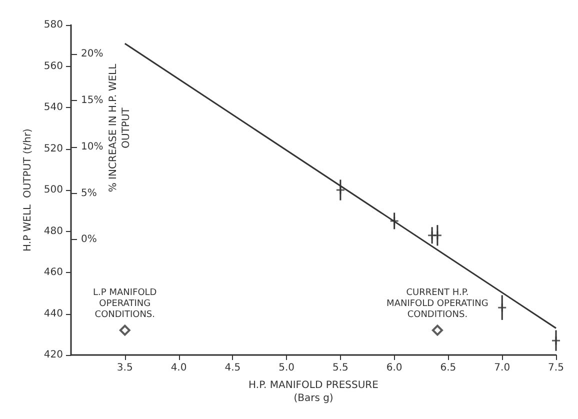 This screenshot has width=578, height=419. What do you see at coordinates (394, 368) in the screenshot?
I see `x-tick-label: 6.0` at bounding box center [394, 368].